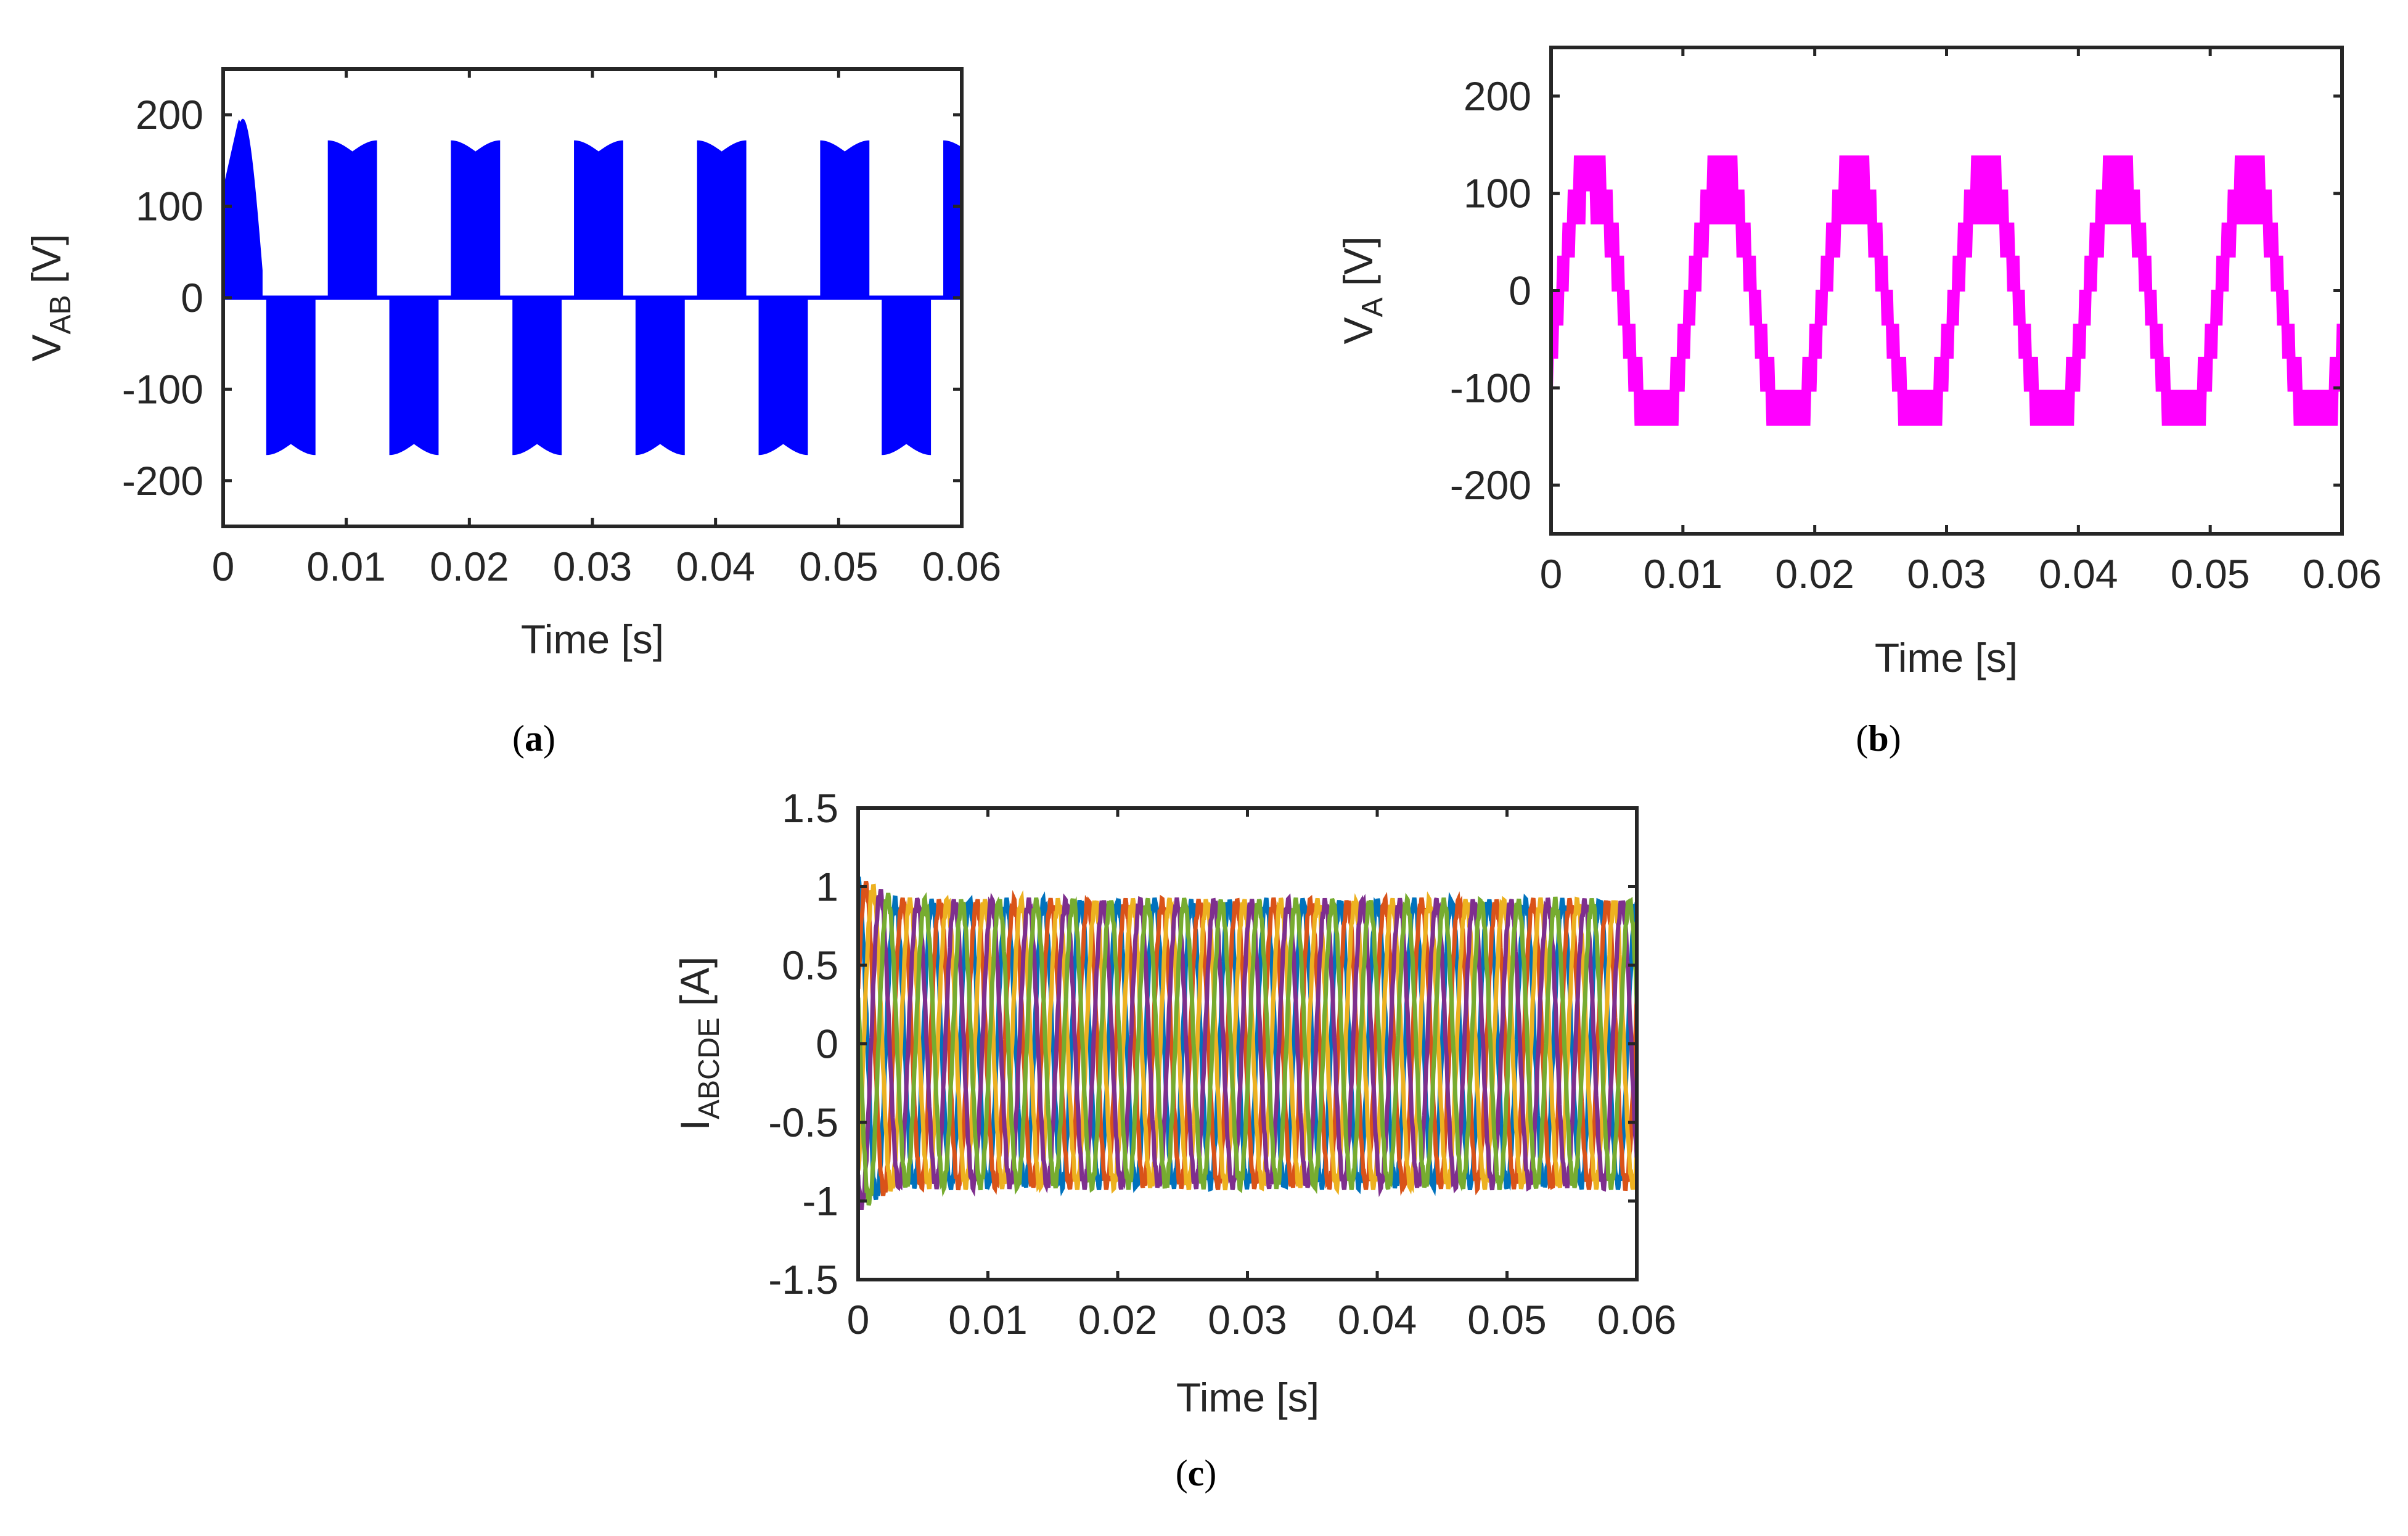 The height and width of the screenshot is (1536, 2408). What do you see at coordinates (810, 965) in the screenshot?
I see `y-tick-label: 0.5` at bounding box center [810, 965].